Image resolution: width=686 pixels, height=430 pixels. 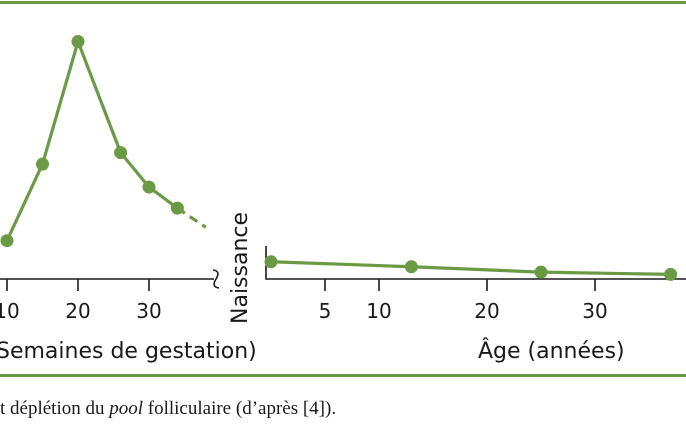 What do you see at coordinates (128, 351) in the screenshot?
I see `gestation-x-axis-label: Semaines de gestation)` at bounding box center [128, 351].